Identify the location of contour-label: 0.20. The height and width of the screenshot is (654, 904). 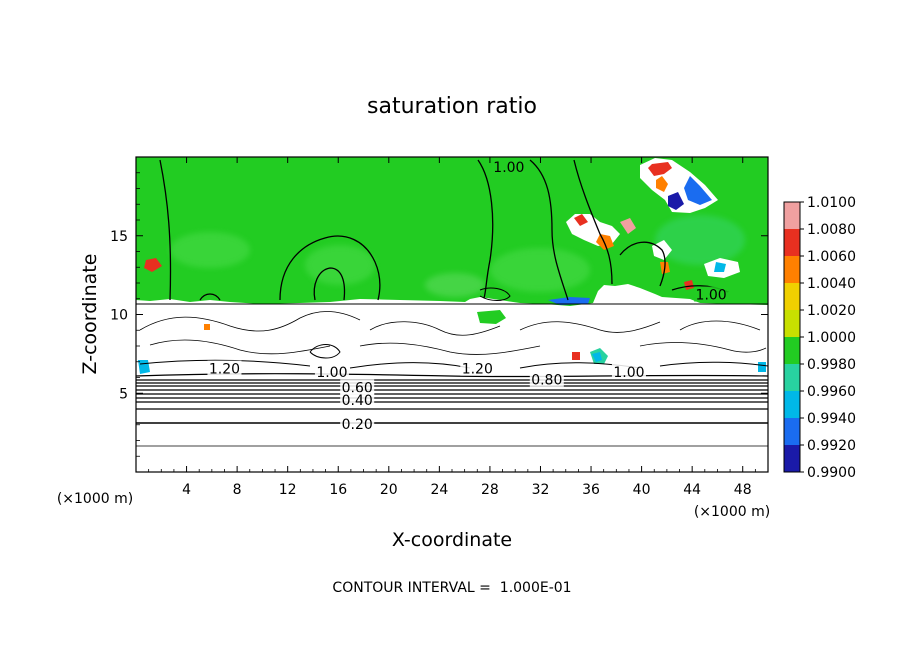
(357, 425).